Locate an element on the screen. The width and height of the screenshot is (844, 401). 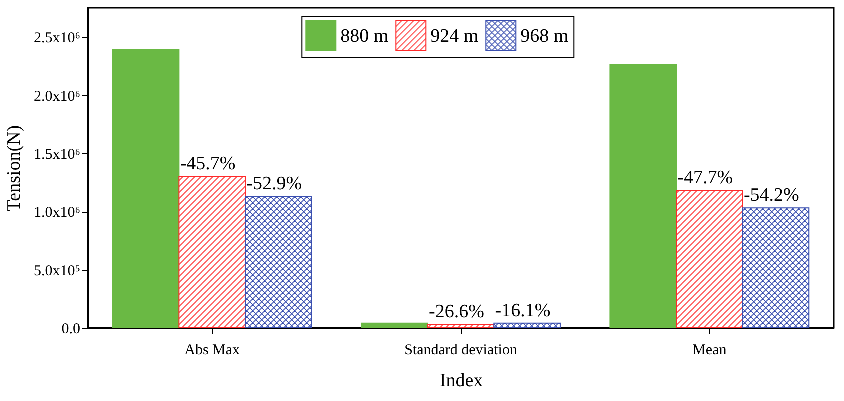
y-tick-label: 2.0x10⁶ is located at coordinates (57, 96).